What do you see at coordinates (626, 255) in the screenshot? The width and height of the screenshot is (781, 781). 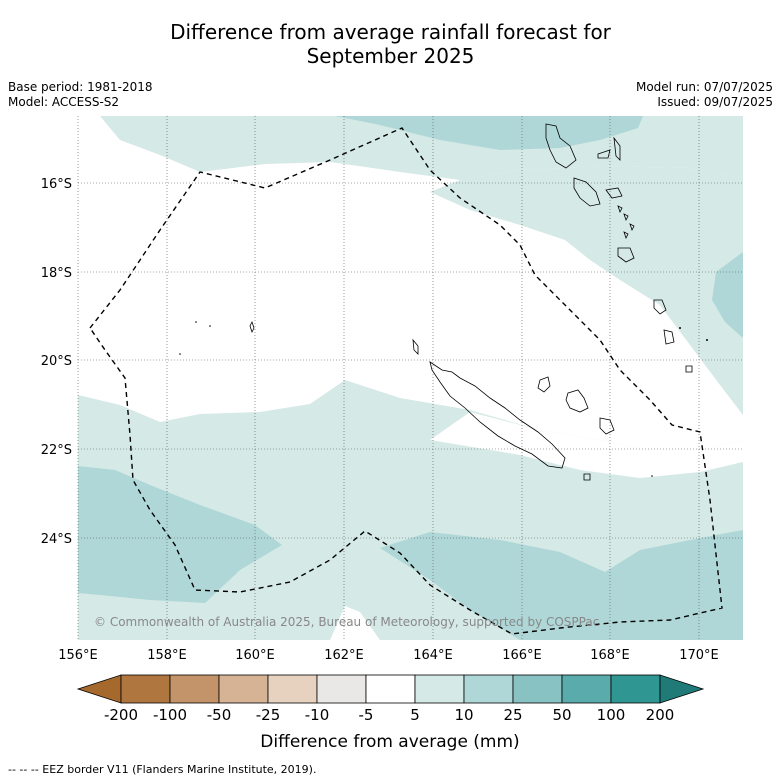 I see `vanuatu-efate` at bounding box center [626, 255].